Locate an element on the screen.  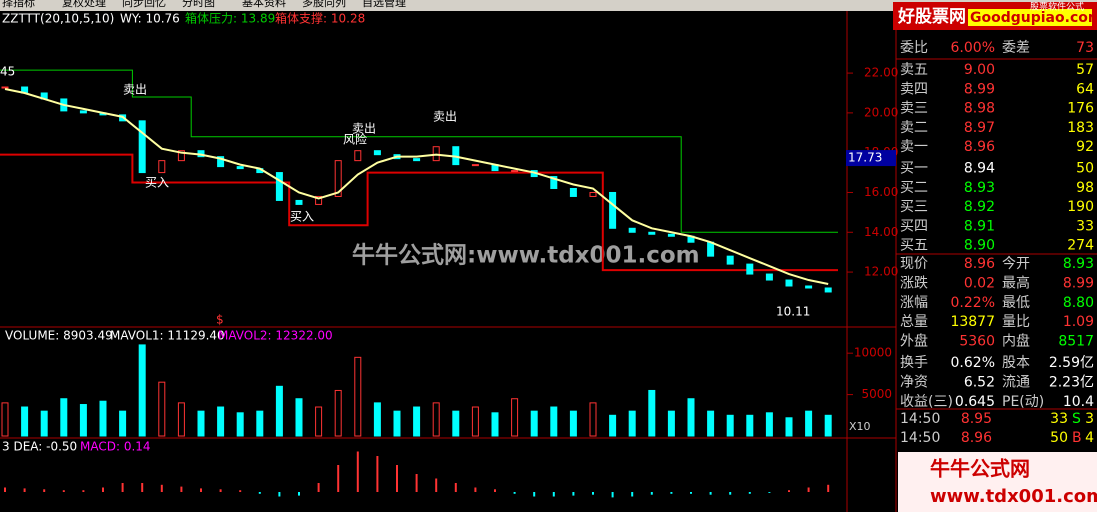
quote-cell: 总量 is located at coordinates (914, 322).